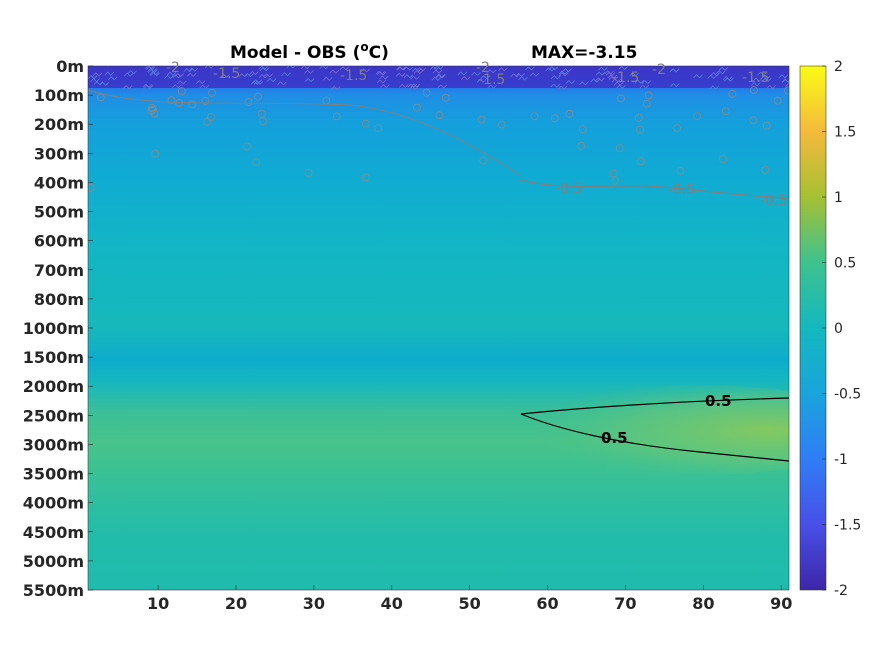 The image size is (875, 656). I want to click on x-tick-label: 70, so click(625, 603).